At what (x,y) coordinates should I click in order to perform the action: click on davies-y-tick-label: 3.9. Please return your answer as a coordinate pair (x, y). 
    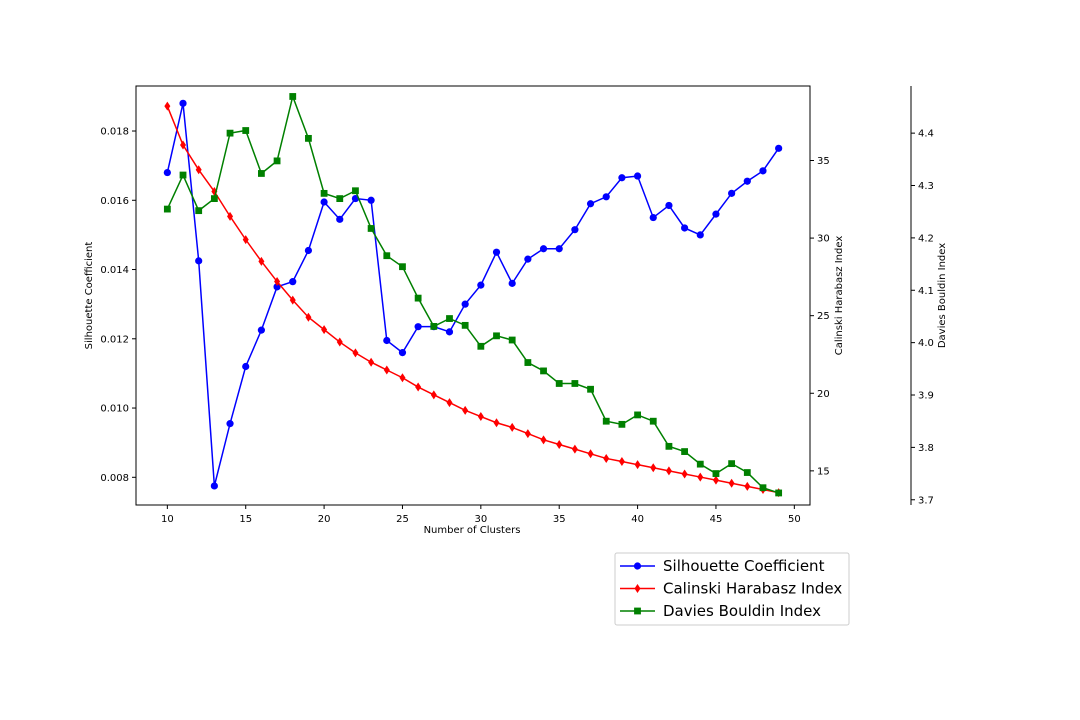
    Looking at the image, I should click on (926, 396).